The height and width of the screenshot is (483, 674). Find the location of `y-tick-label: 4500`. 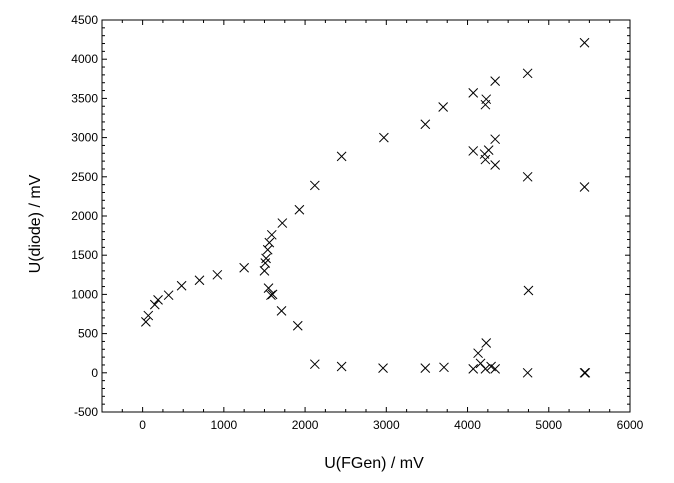

y-tick-label: 4500 is located at coordinates (84, 20).